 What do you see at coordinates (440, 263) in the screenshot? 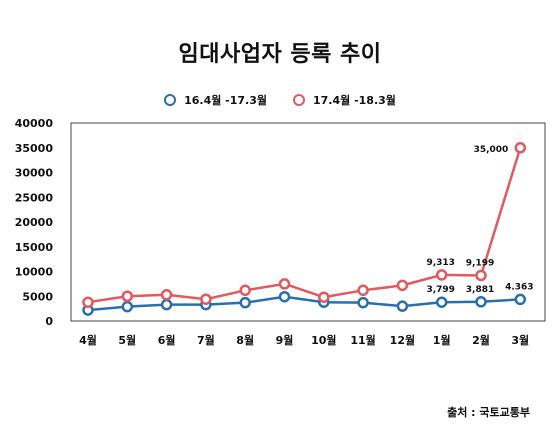
I see `data-label: 9,313` at bounding box center [440, 263].